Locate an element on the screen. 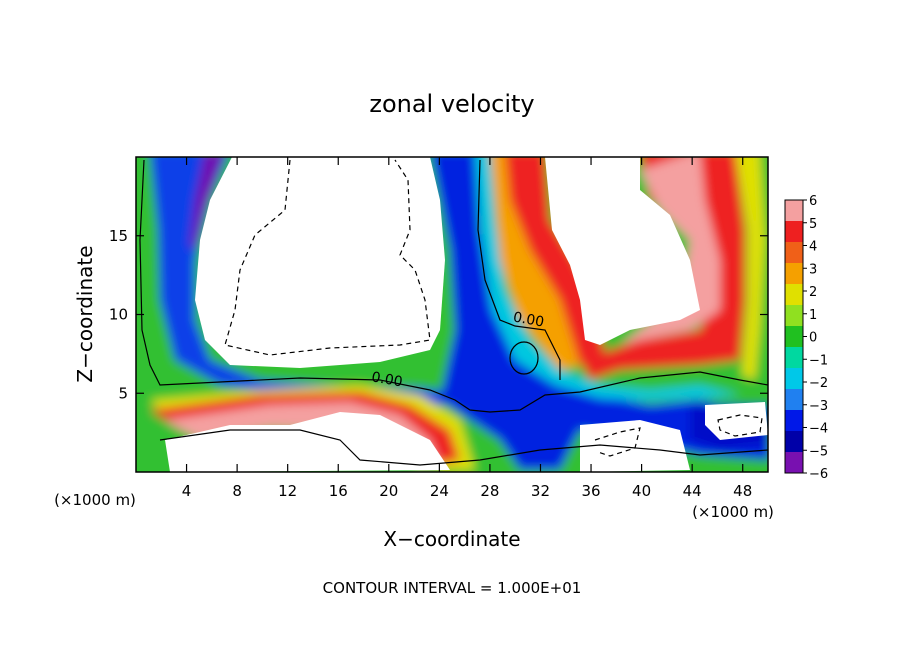 This screenshot has height=654, width=904. colorbar-label: −2 is located at coordinates (818, 383).